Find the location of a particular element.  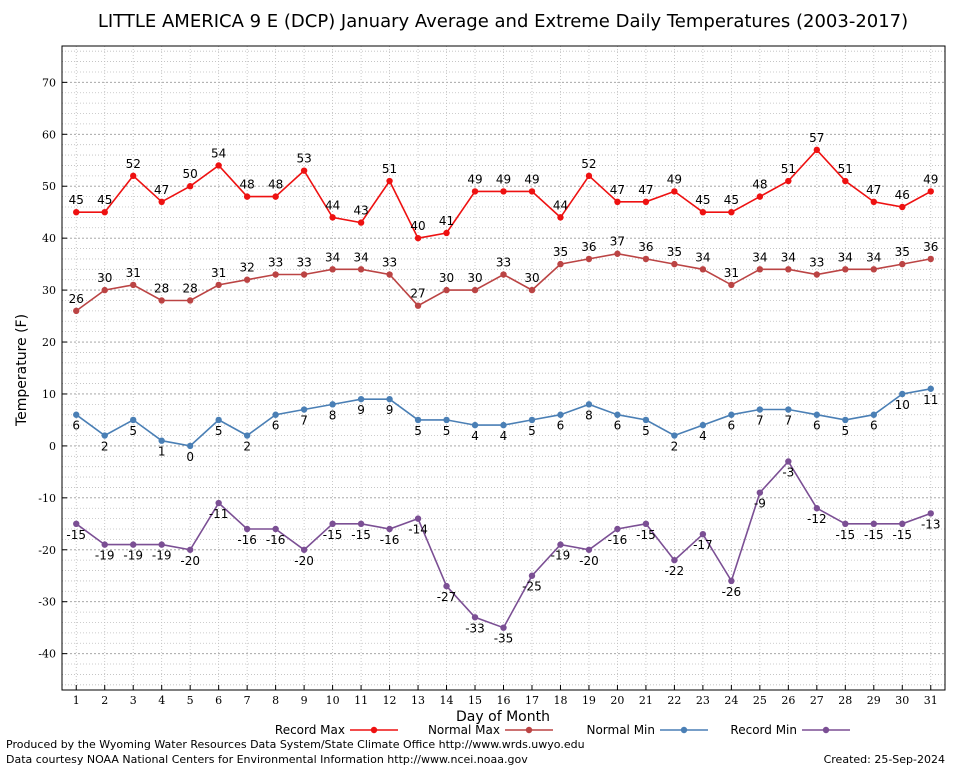

x-tick-label: 17 is located at coordinates (532, 700).